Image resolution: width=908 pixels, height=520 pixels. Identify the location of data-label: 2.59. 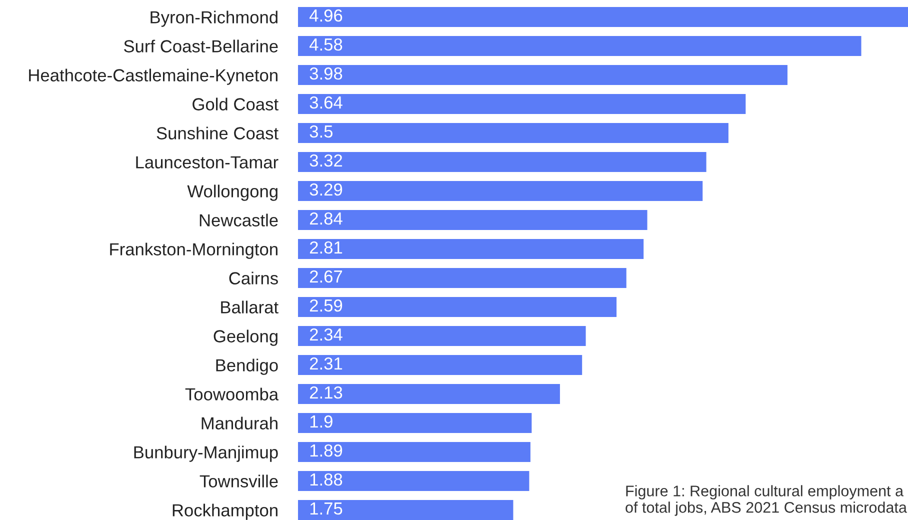
(326, 305).